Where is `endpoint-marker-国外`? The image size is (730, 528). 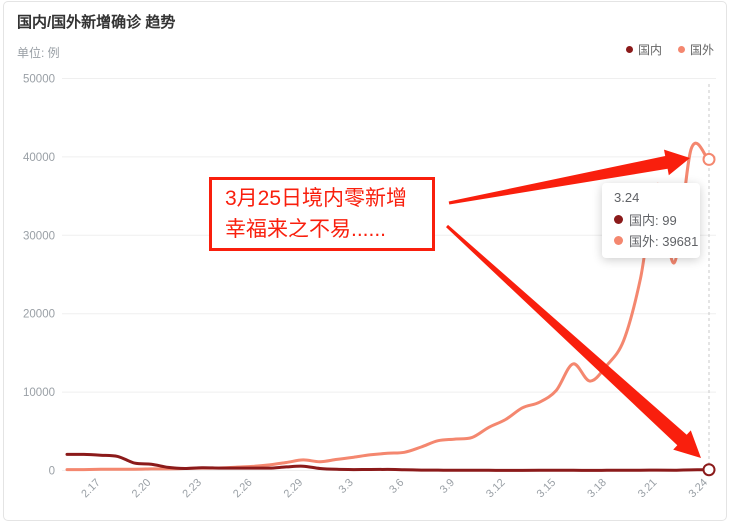
endpoint-marker-国外 is located at coordinates (709, 159).